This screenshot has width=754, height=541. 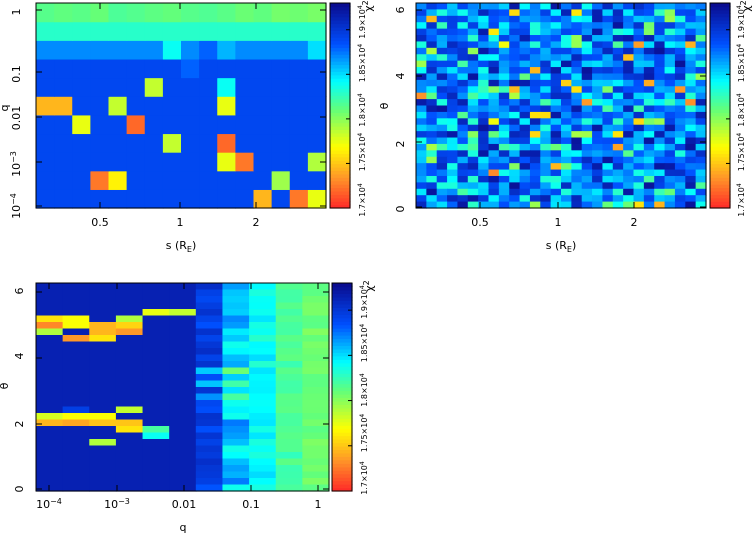 I want to click on panel-3-xtick-1: 1, so click(x=318, y=504).